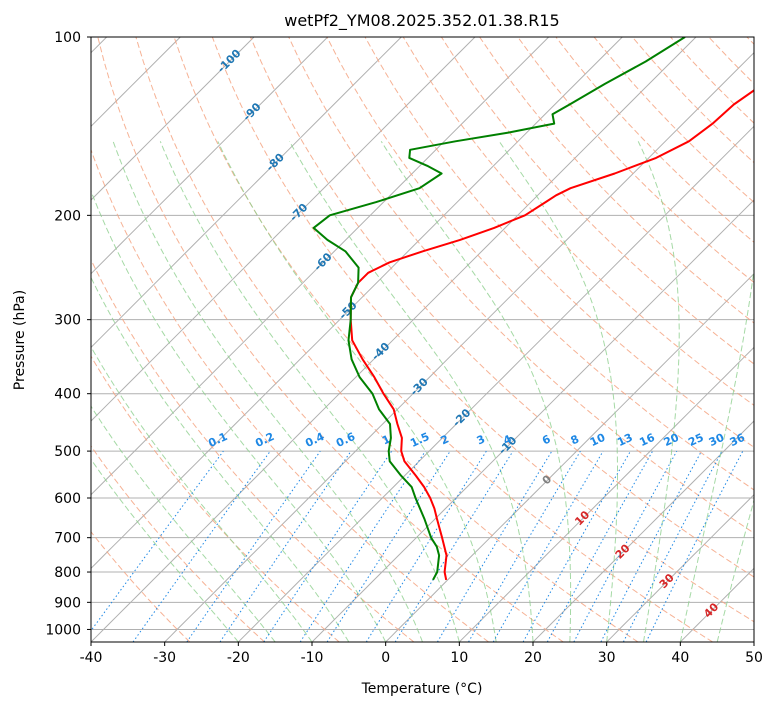 The height and width of the screenshot is (708, 775). What do you see at coordinates (67, 603) in the screenshot?
I see `y-tick-label: 900` at bounding box center [67, 603].